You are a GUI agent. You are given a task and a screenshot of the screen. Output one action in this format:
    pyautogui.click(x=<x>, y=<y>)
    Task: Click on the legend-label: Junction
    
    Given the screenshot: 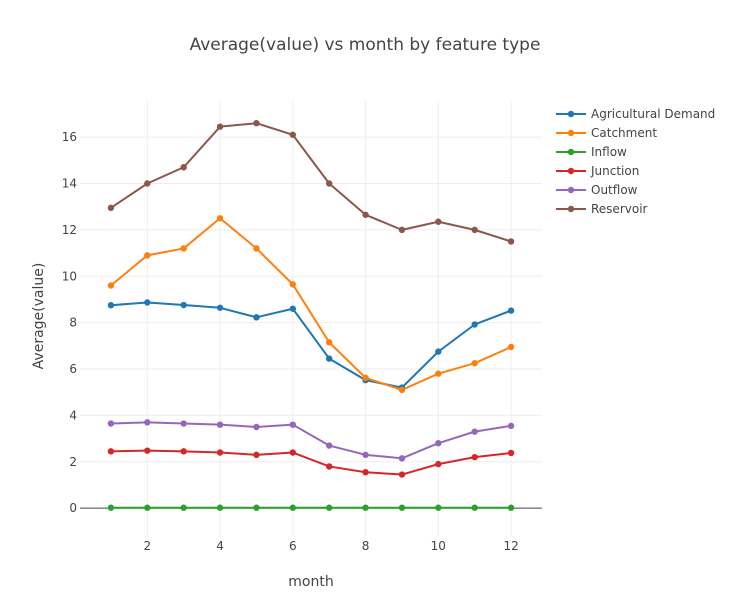 What is the action you would take?
    pyautogui.click(x=614, y=171)
    